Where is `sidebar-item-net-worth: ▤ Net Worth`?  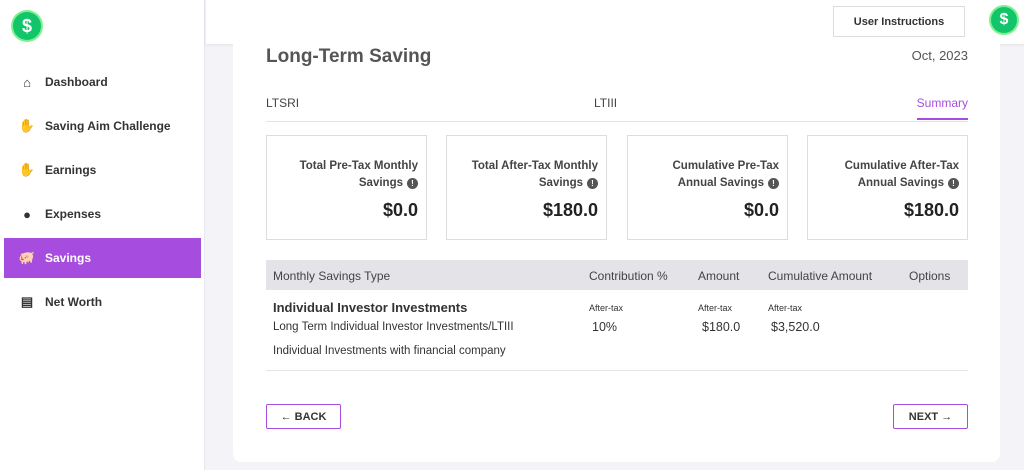
sidebar-item-net-worth: ▤ Net Worth is located at coordinates (102, 302).